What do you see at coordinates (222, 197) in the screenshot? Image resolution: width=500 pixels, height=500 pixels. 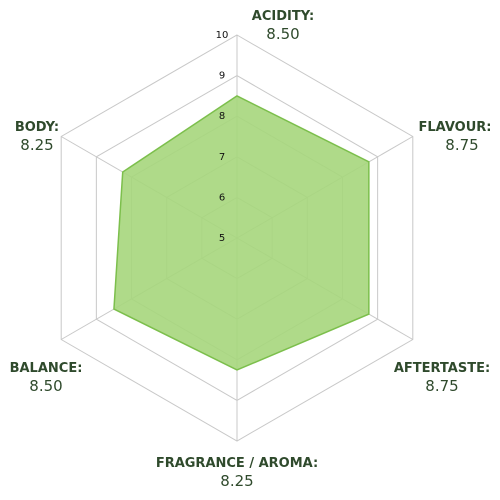 I see `tick-label: 6` at bounding box center [222, 197].